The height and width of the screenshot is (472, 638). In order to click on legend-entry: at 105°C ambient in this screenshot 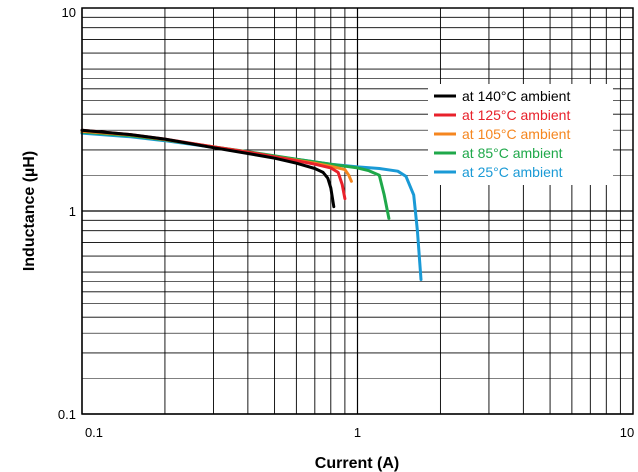, I will do `click(516, 134)`.